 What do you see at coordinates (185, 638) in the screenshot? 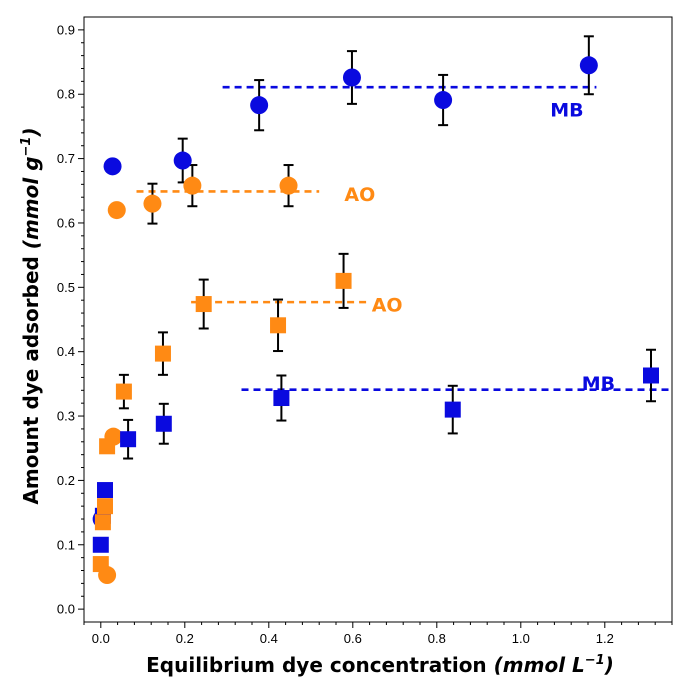
I see `x-tick-label: 0.2` at bounding box center [185, 638].